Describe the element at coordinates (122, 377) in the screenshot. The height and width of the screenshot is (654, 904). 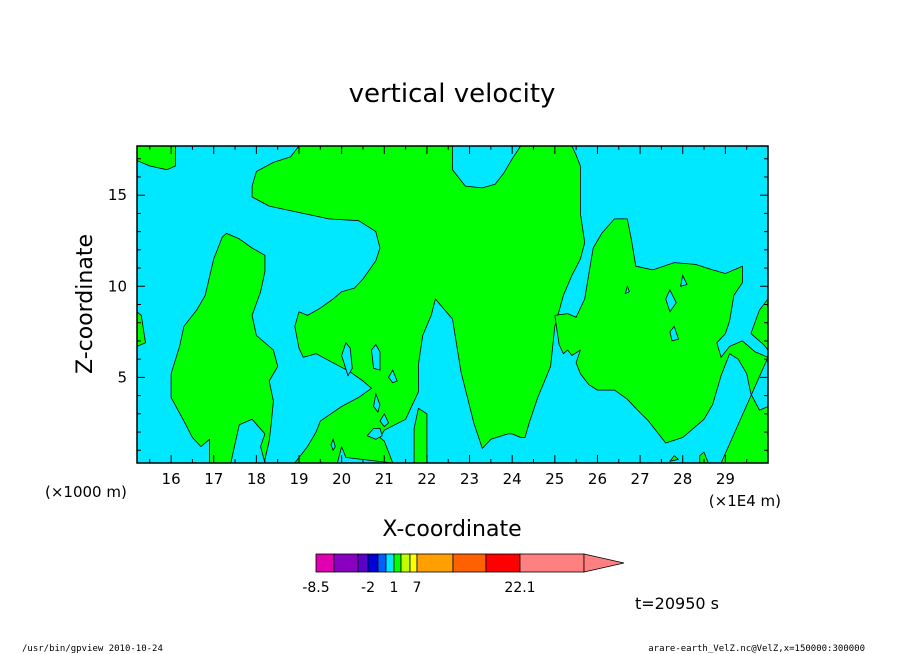
I see `y-tick-label: 5` at that location.